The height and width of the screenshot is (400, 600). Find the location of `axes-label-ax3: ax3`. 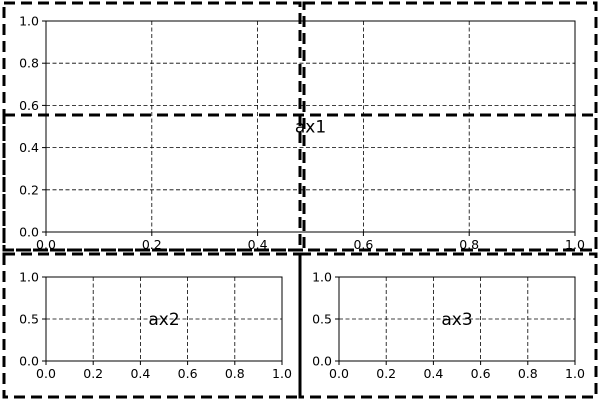

axes-label-ax3: ax3 is located at coordinates (456, 320).